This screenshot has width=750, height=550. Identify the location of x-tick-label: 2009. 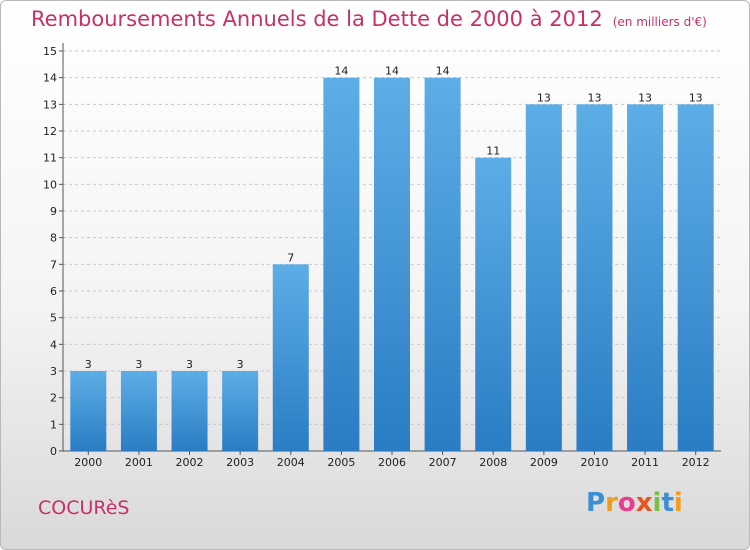
(544, 462).